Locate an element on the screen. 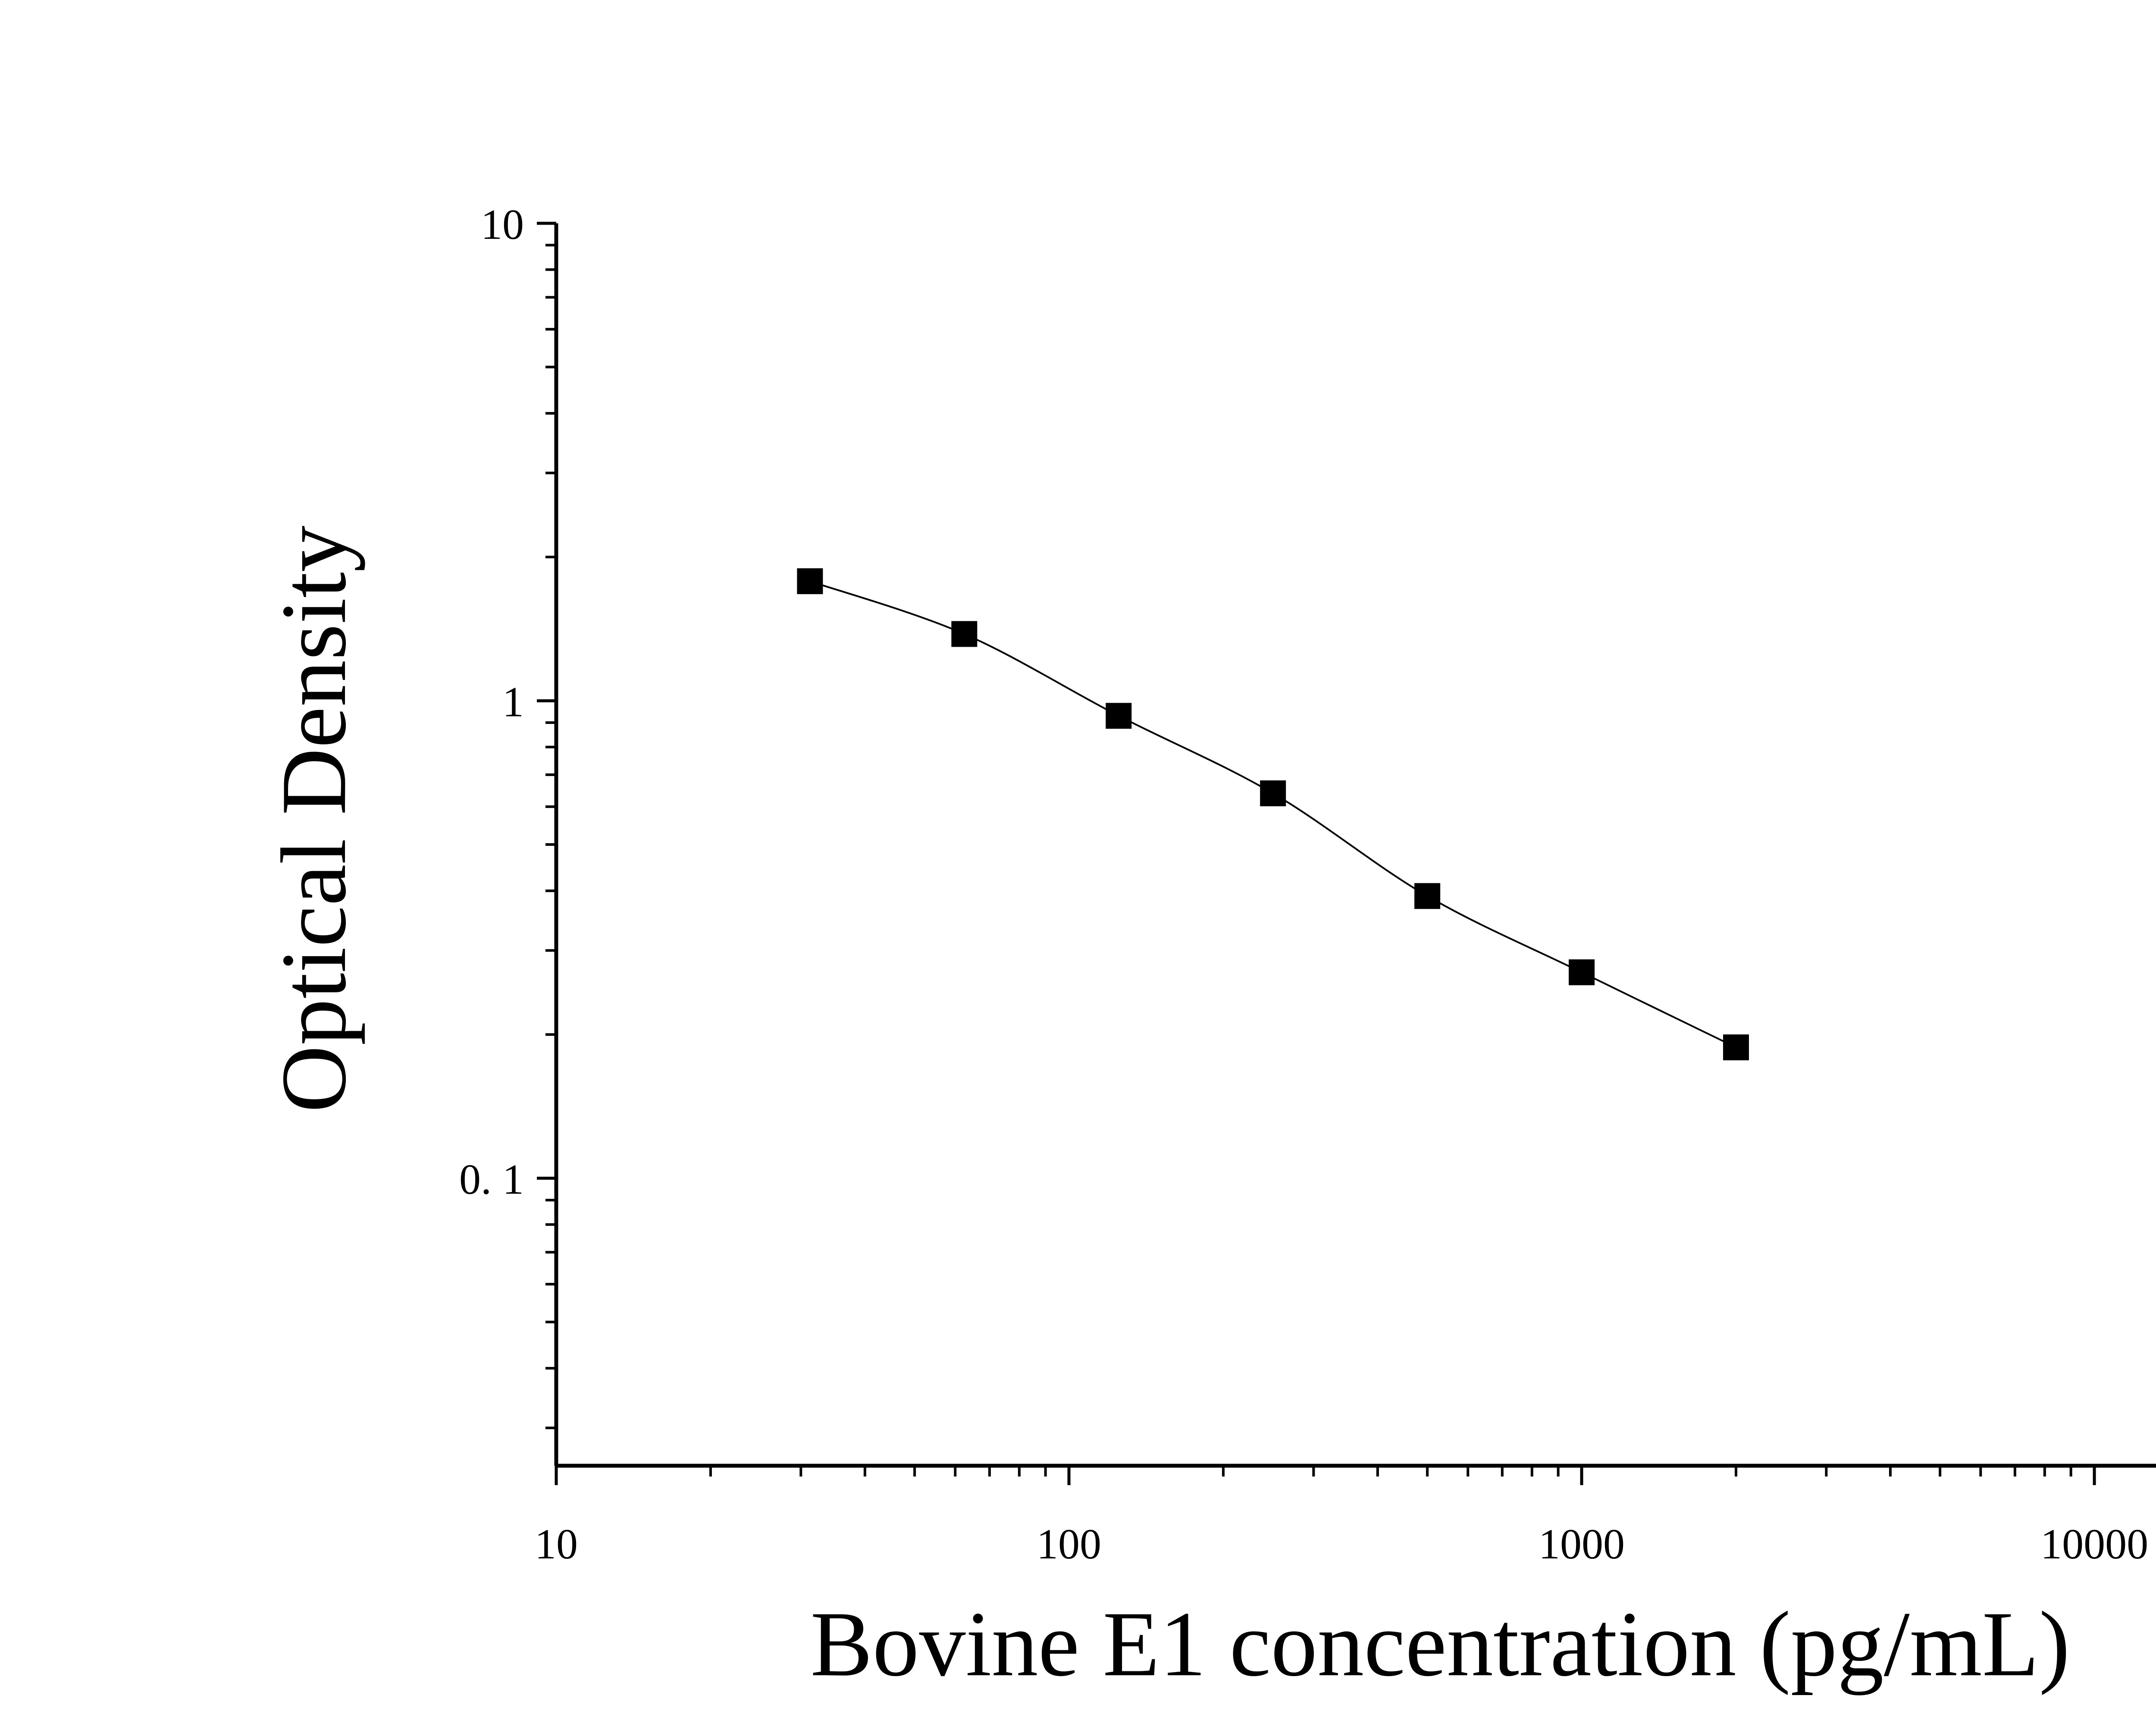 This screenshot has width=2156, height=1733. fit-curve is located at coordinates (1272, 814).